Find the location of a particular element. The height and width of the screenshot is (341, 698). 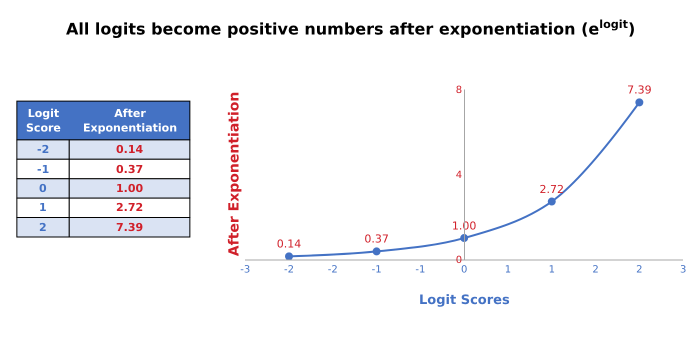

text: 7.39 is located at coordinates (130, 227).